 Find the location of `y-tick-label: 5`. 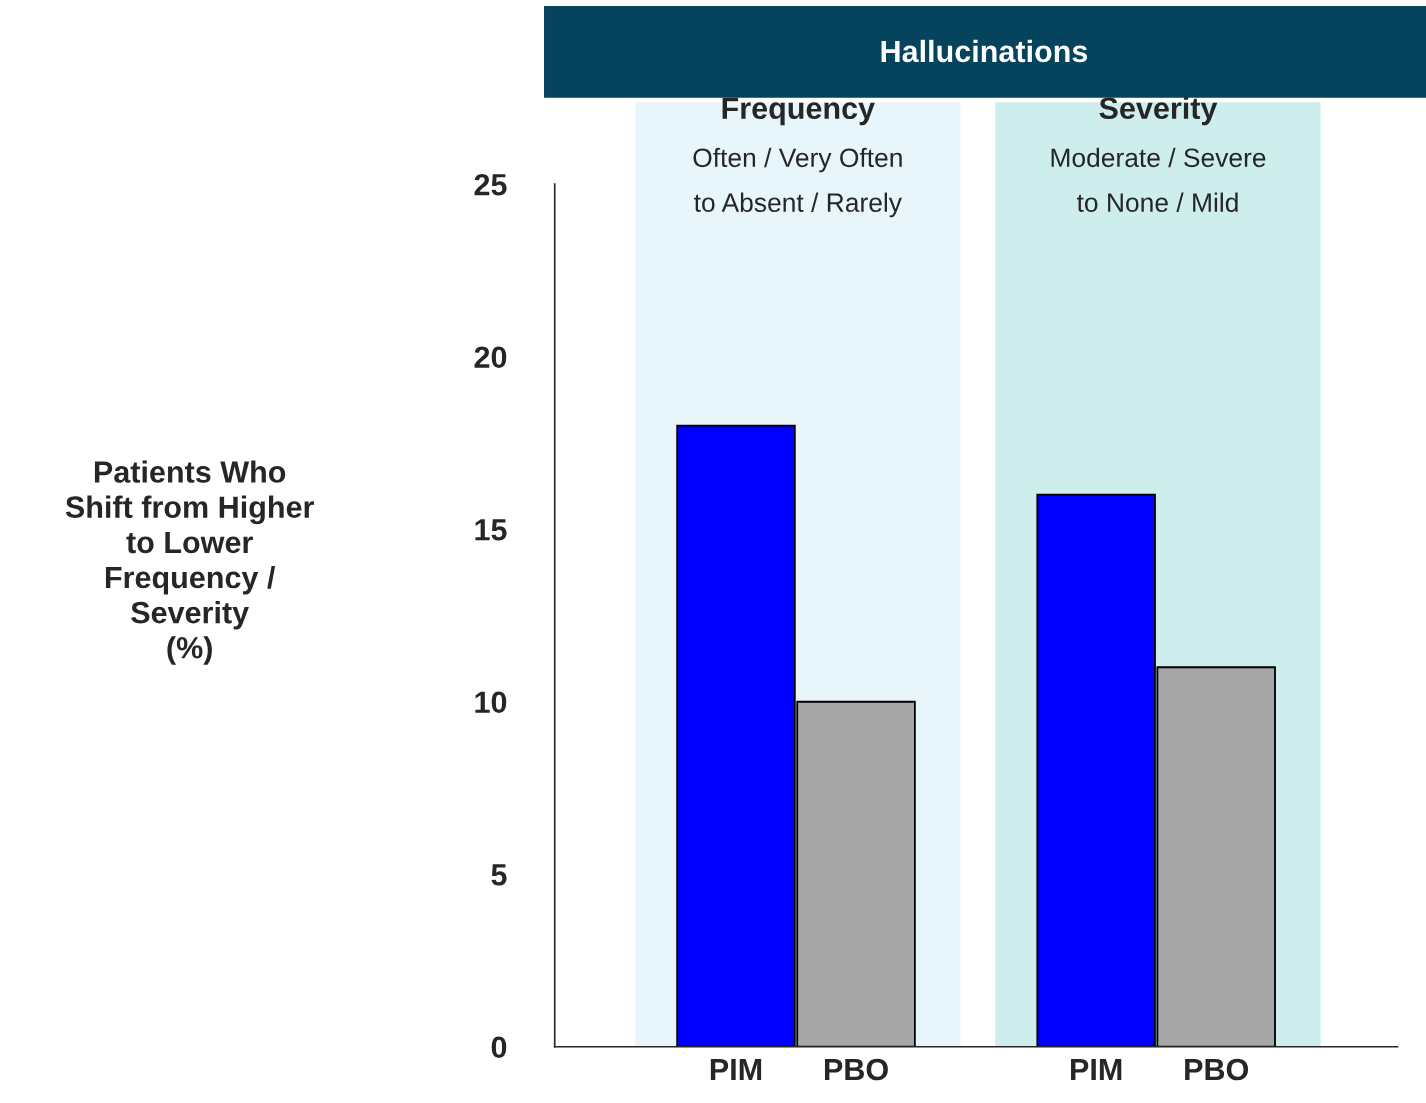

y-tick-label: 5 is located at coordinates (499, 875).